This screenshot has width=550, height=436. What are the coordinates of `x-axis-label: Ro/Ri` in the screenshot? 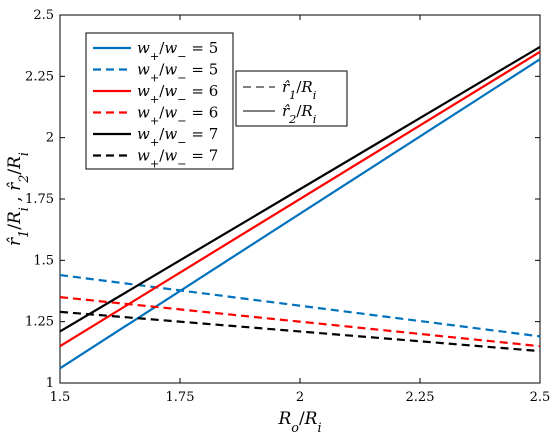 It's located at (299, 422).